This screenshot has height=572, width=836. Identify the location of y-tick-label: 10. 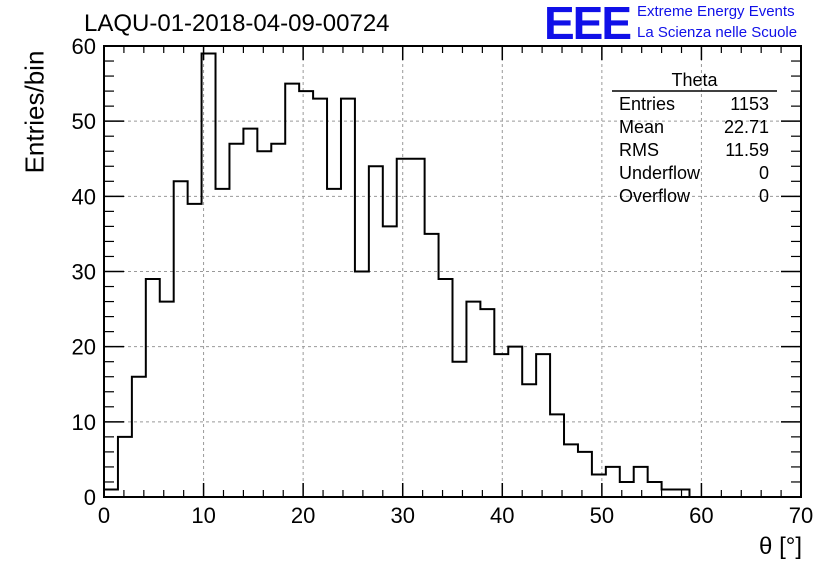
(84, 422).